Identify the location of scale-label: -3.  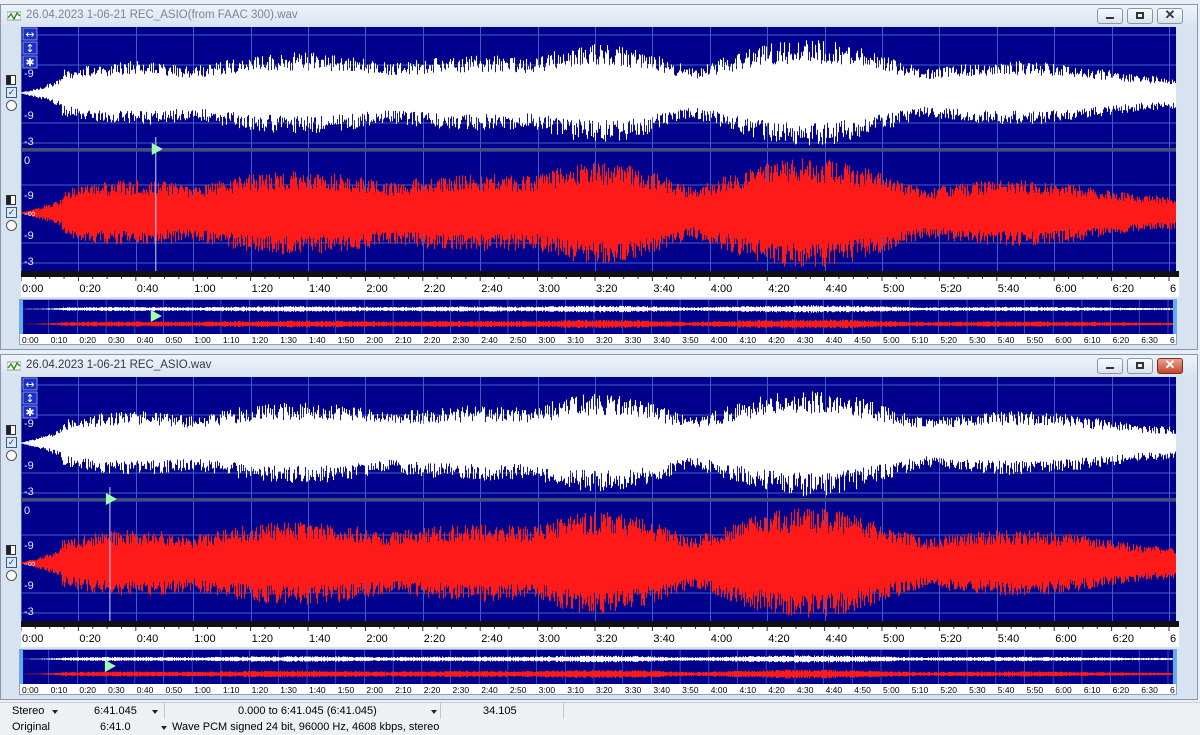
(29, 142).